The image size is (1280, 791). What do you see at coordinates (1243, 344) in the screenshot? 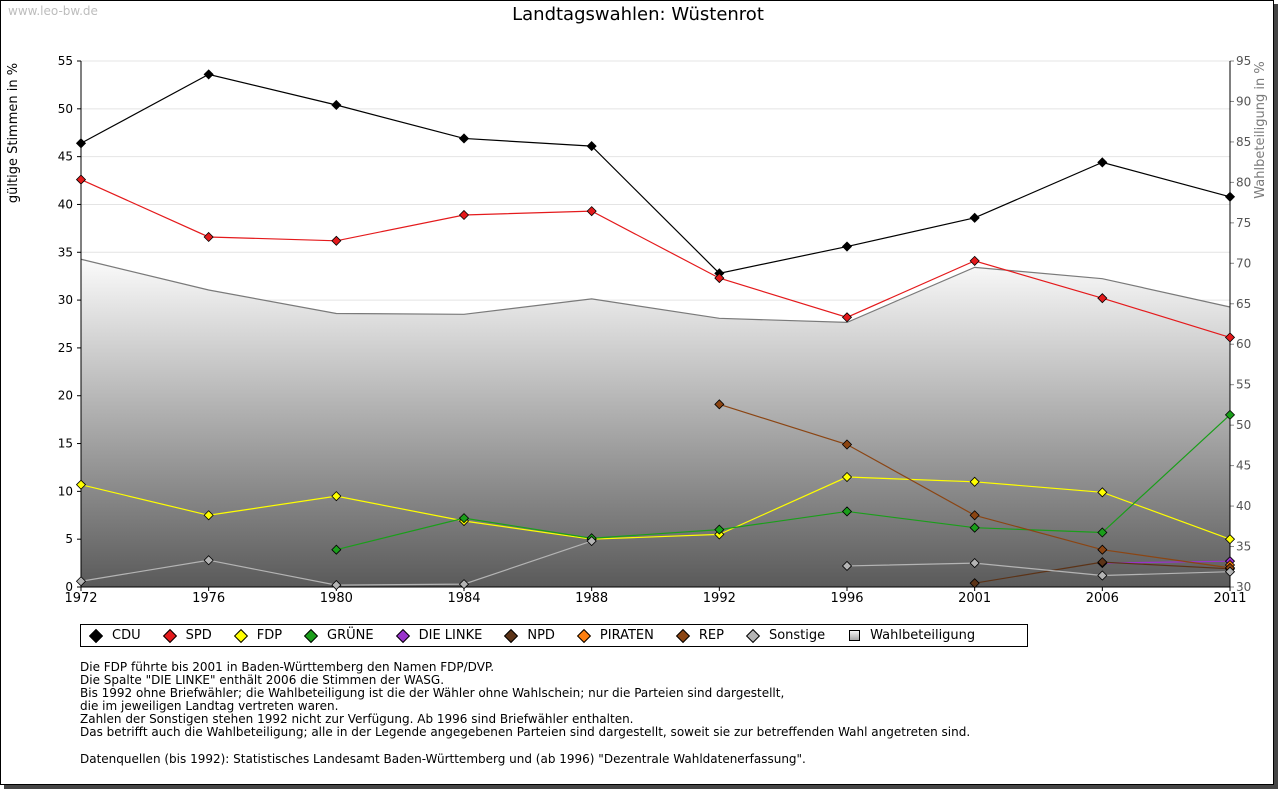
I see `y2-tick-label: 60` at bounding box center [1243, 344].